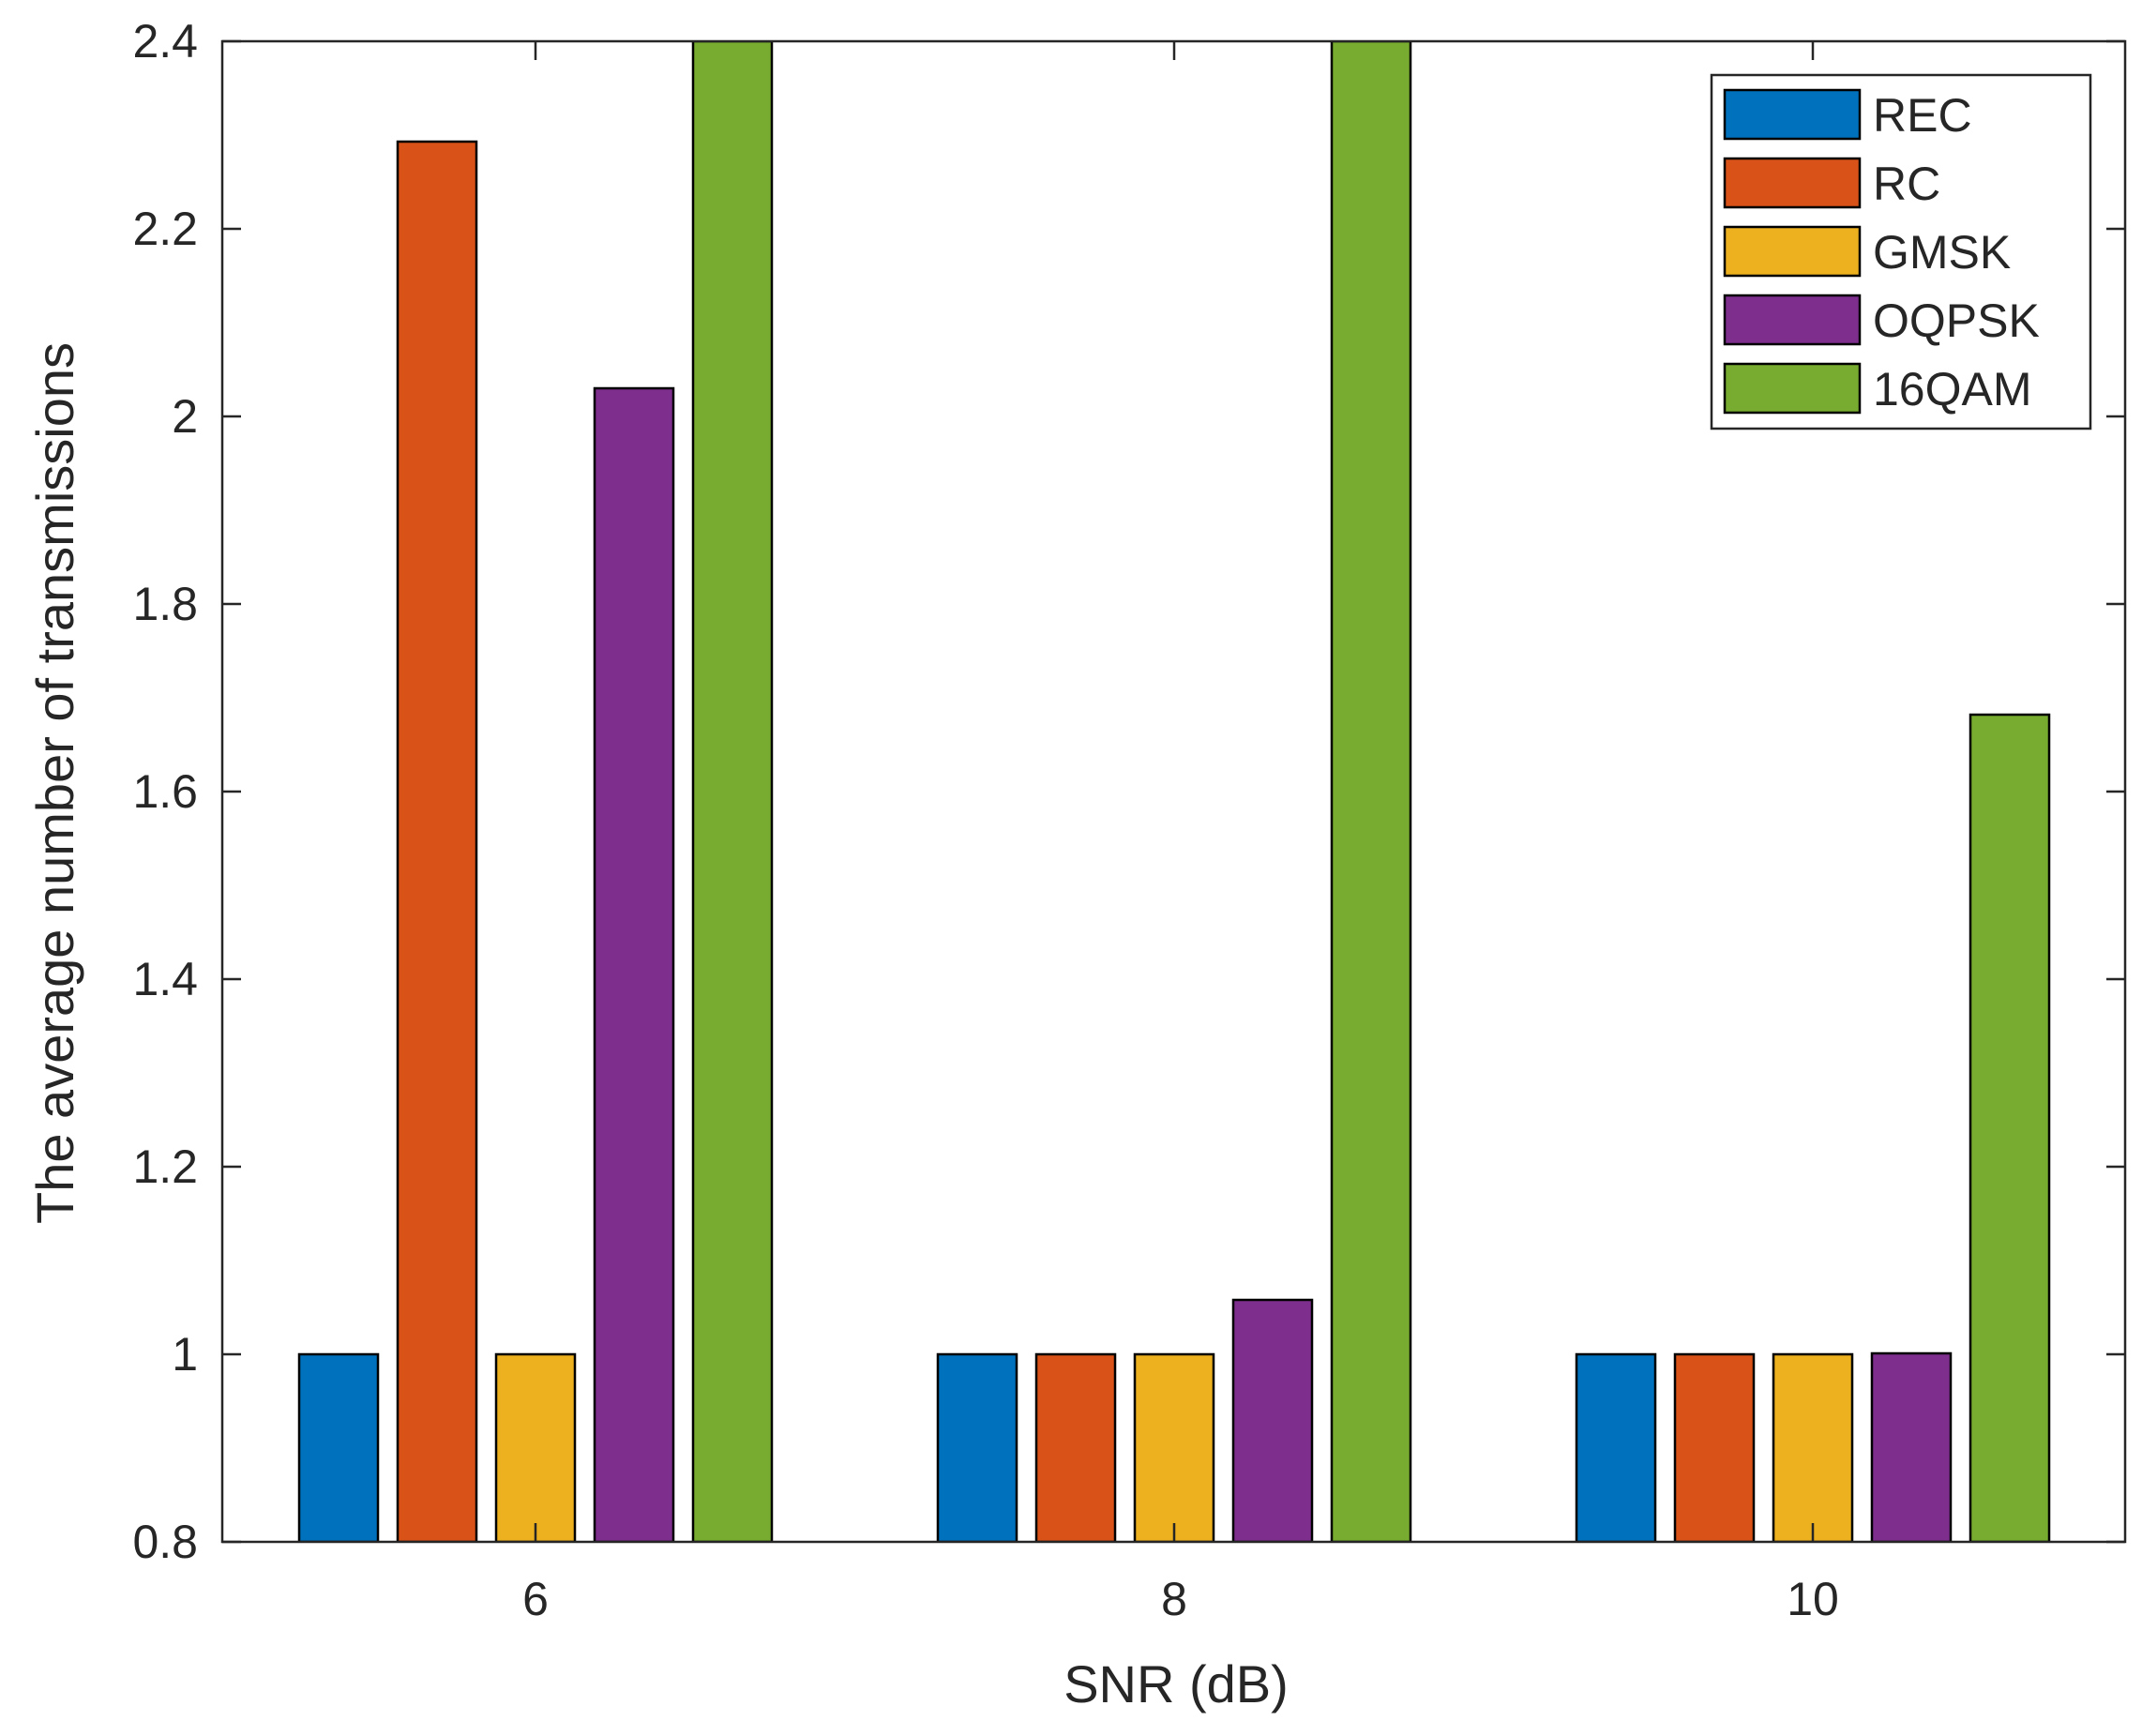  I want to click on y-axis-label: The average number of transmissions, so click(54, 783).